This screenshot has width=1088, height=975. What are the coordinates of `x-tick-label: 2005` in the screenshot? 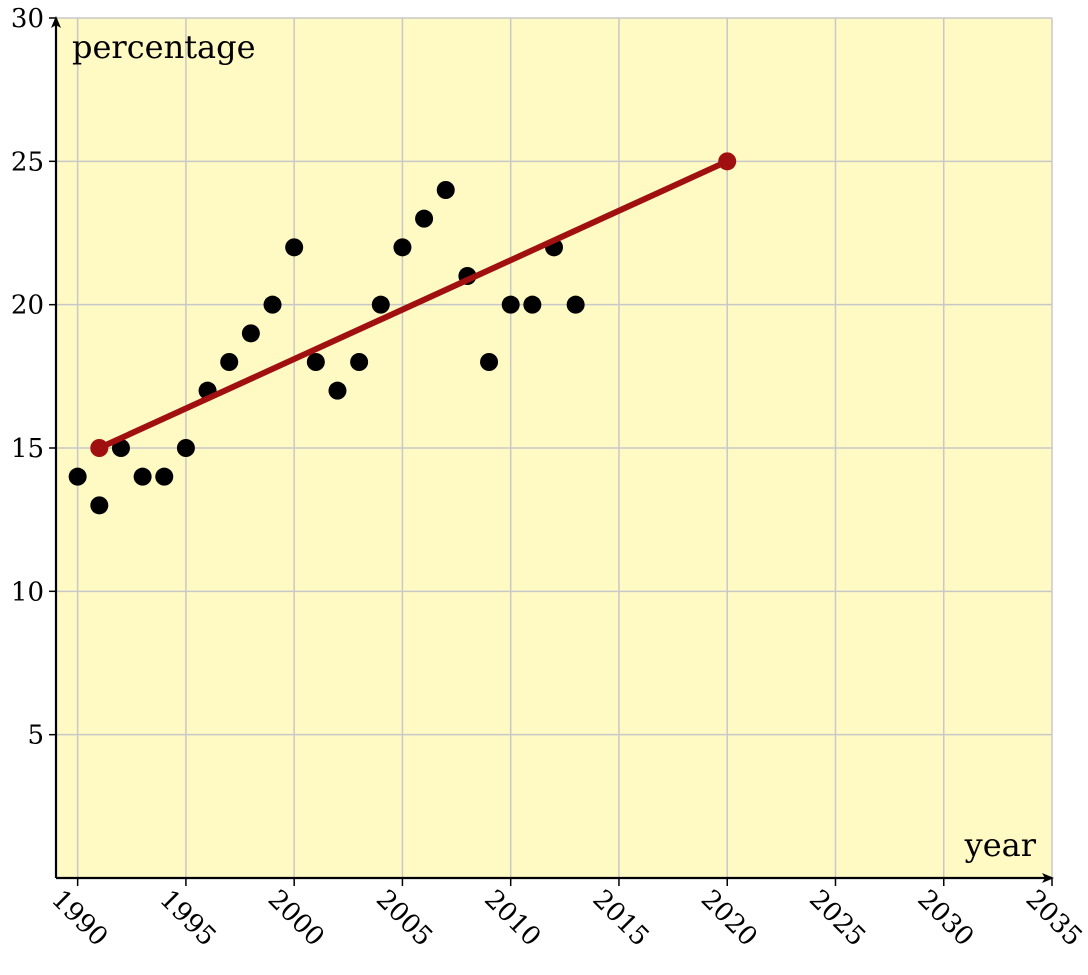 It's located at (404, 918).